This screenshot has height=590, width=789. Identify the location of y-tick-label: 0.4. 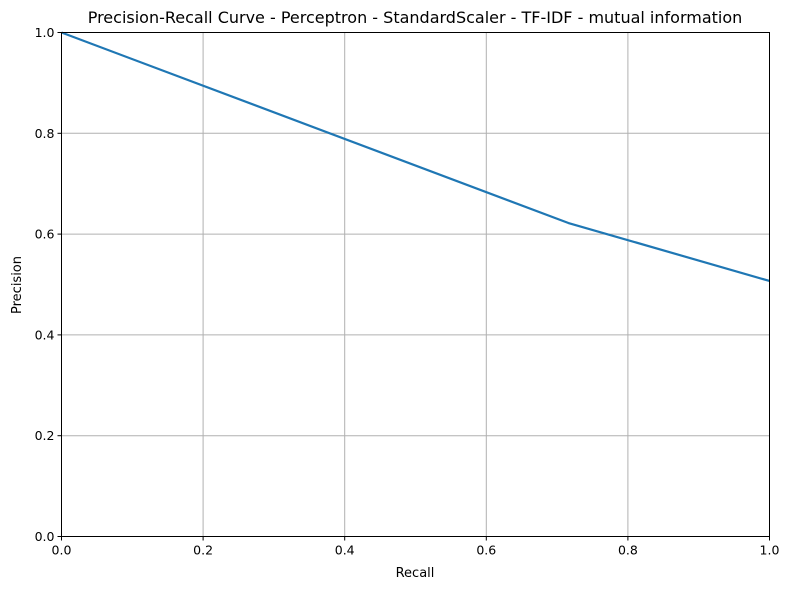
(45, 334).